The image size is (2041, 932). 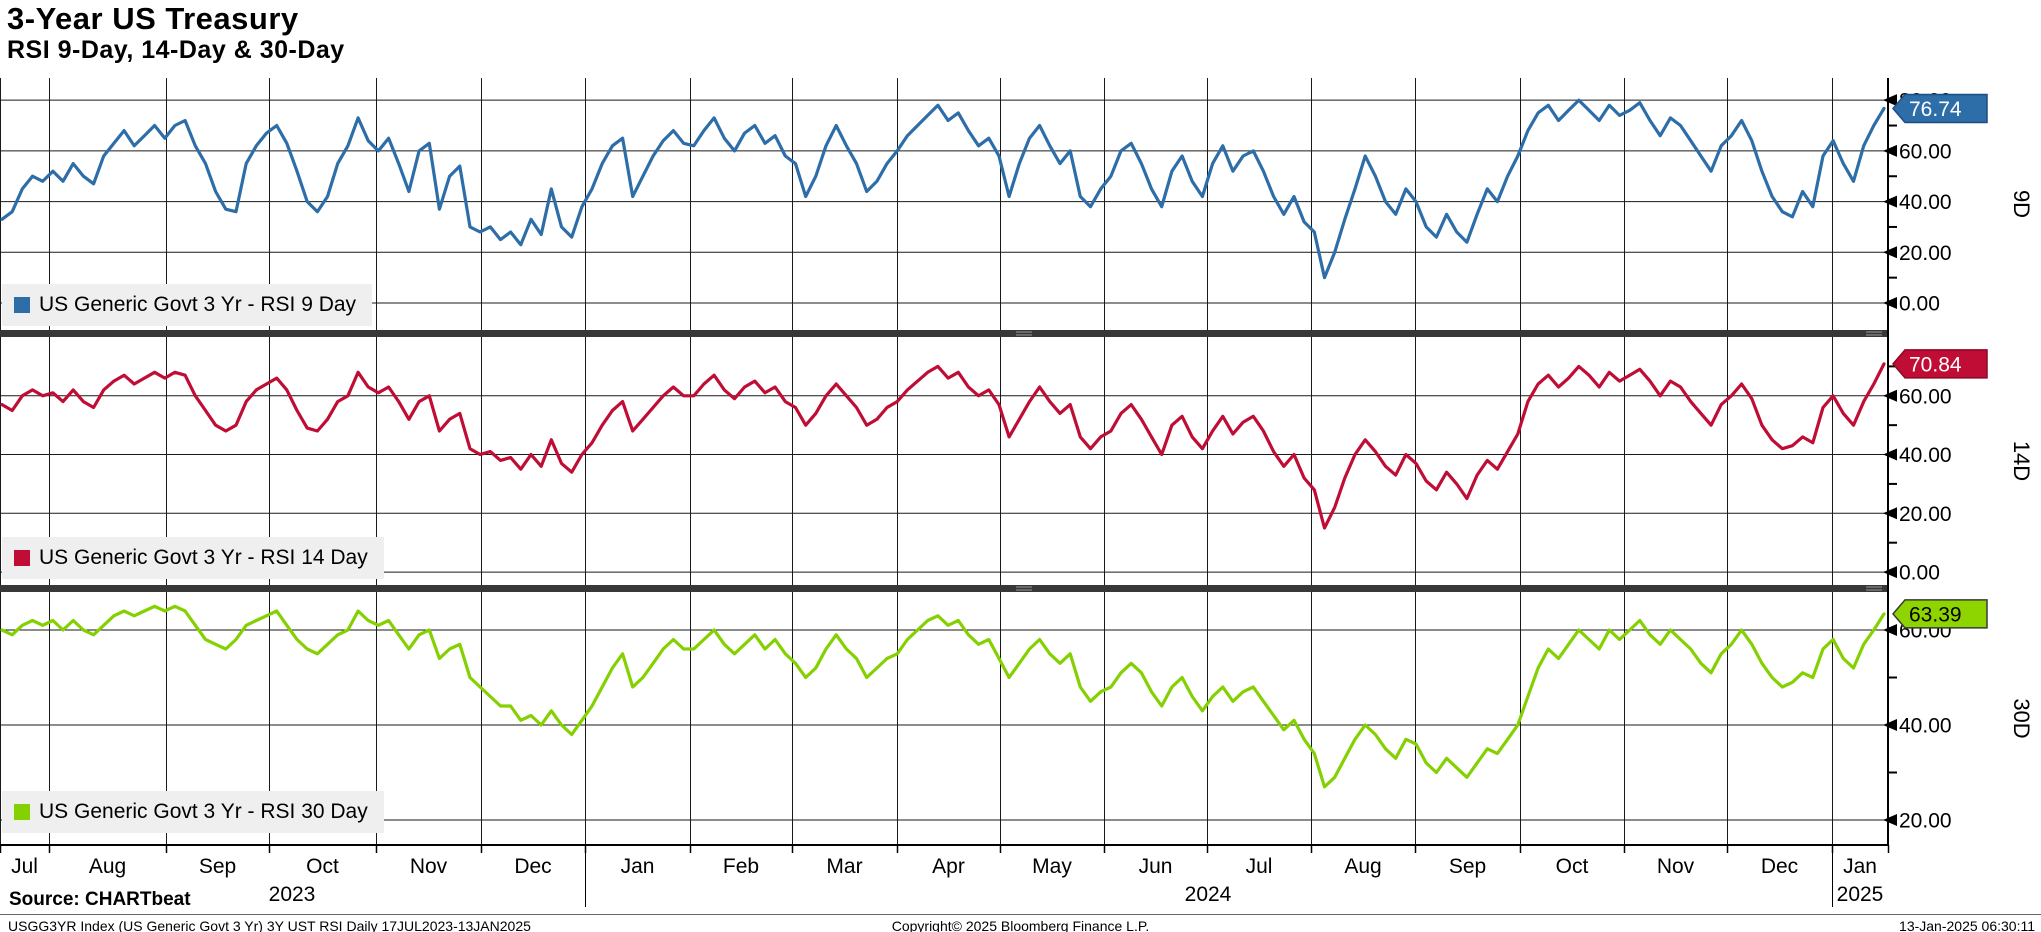 What do you see at coordinates (1052, 866) in the screenshot?
I see `month-label: May` at bounding box center [1052, 866].